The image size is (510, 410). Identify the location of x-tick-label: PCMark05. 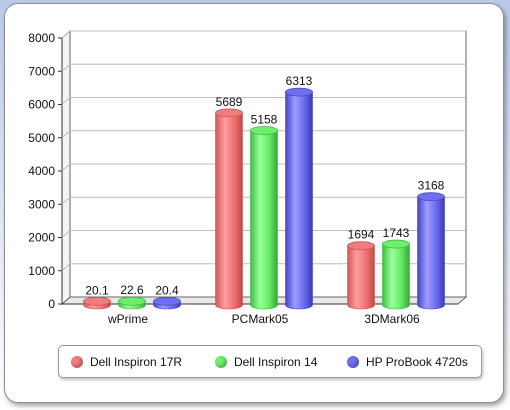
(260, 319).